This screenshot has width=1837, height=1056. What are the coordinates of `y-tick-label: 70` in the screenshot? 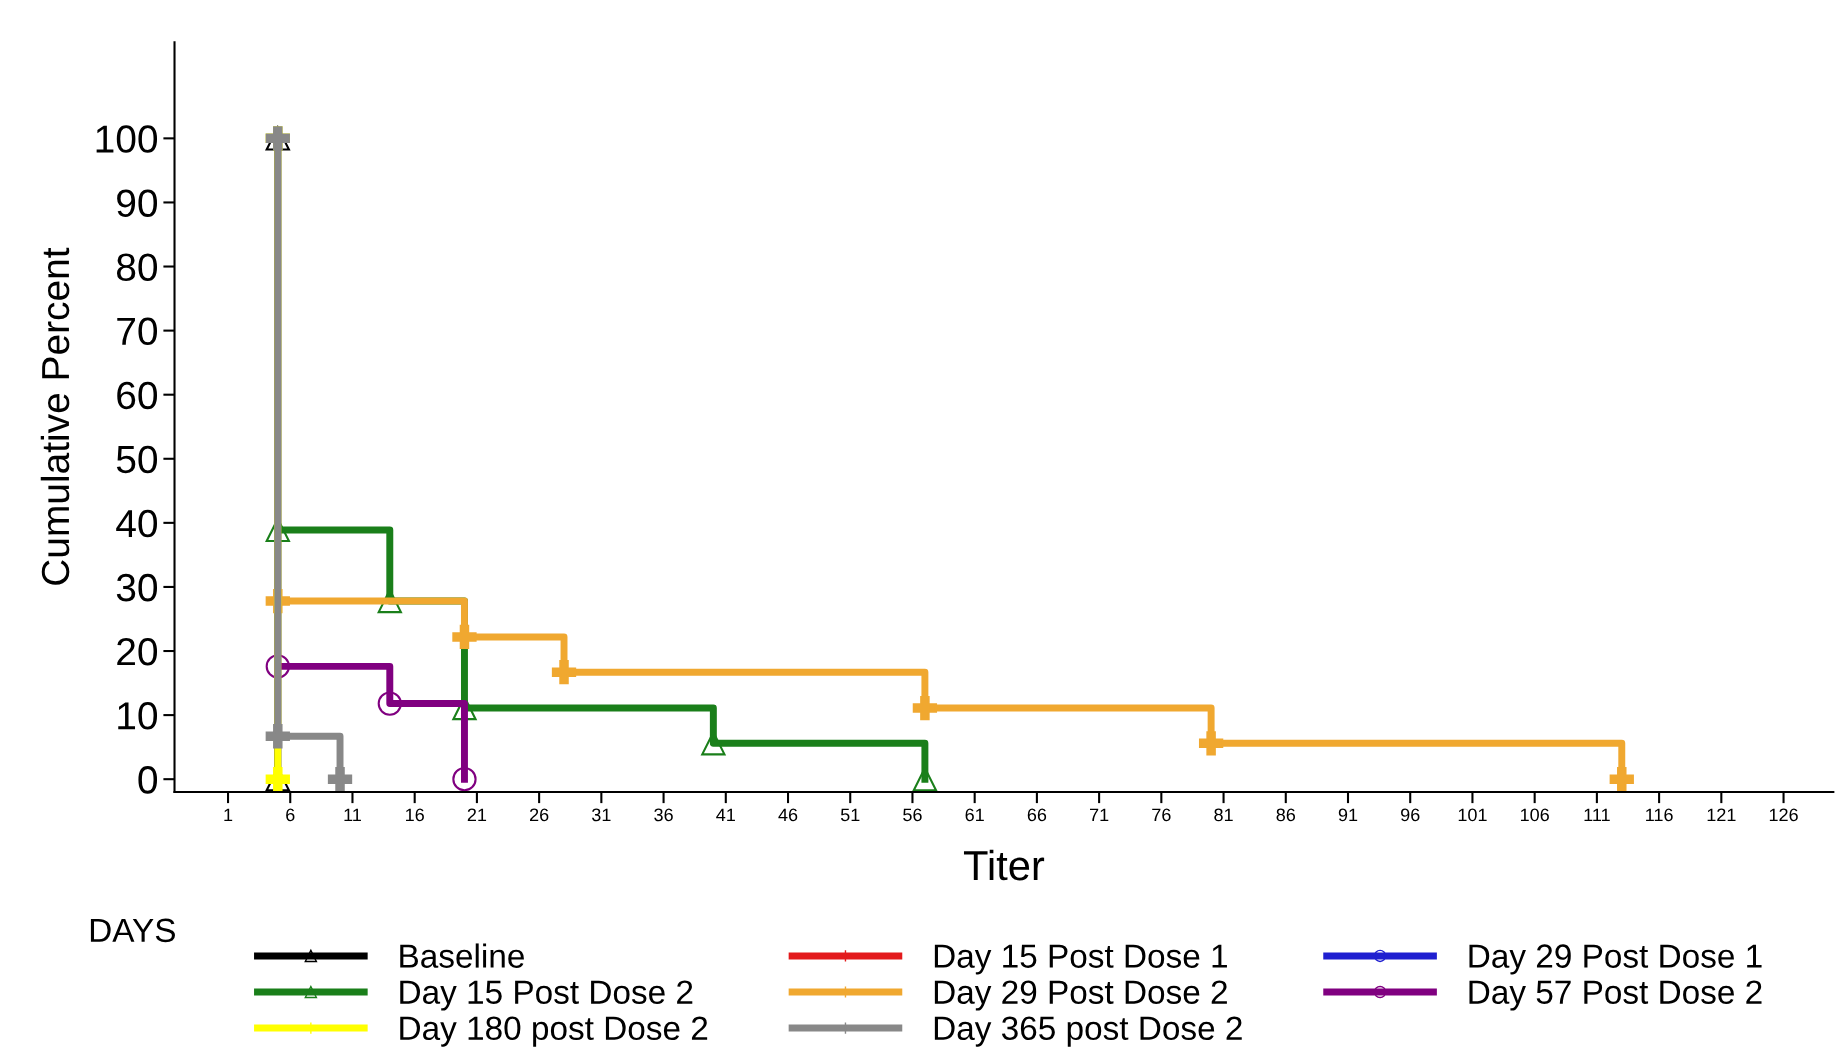 It's located at (137, 331).